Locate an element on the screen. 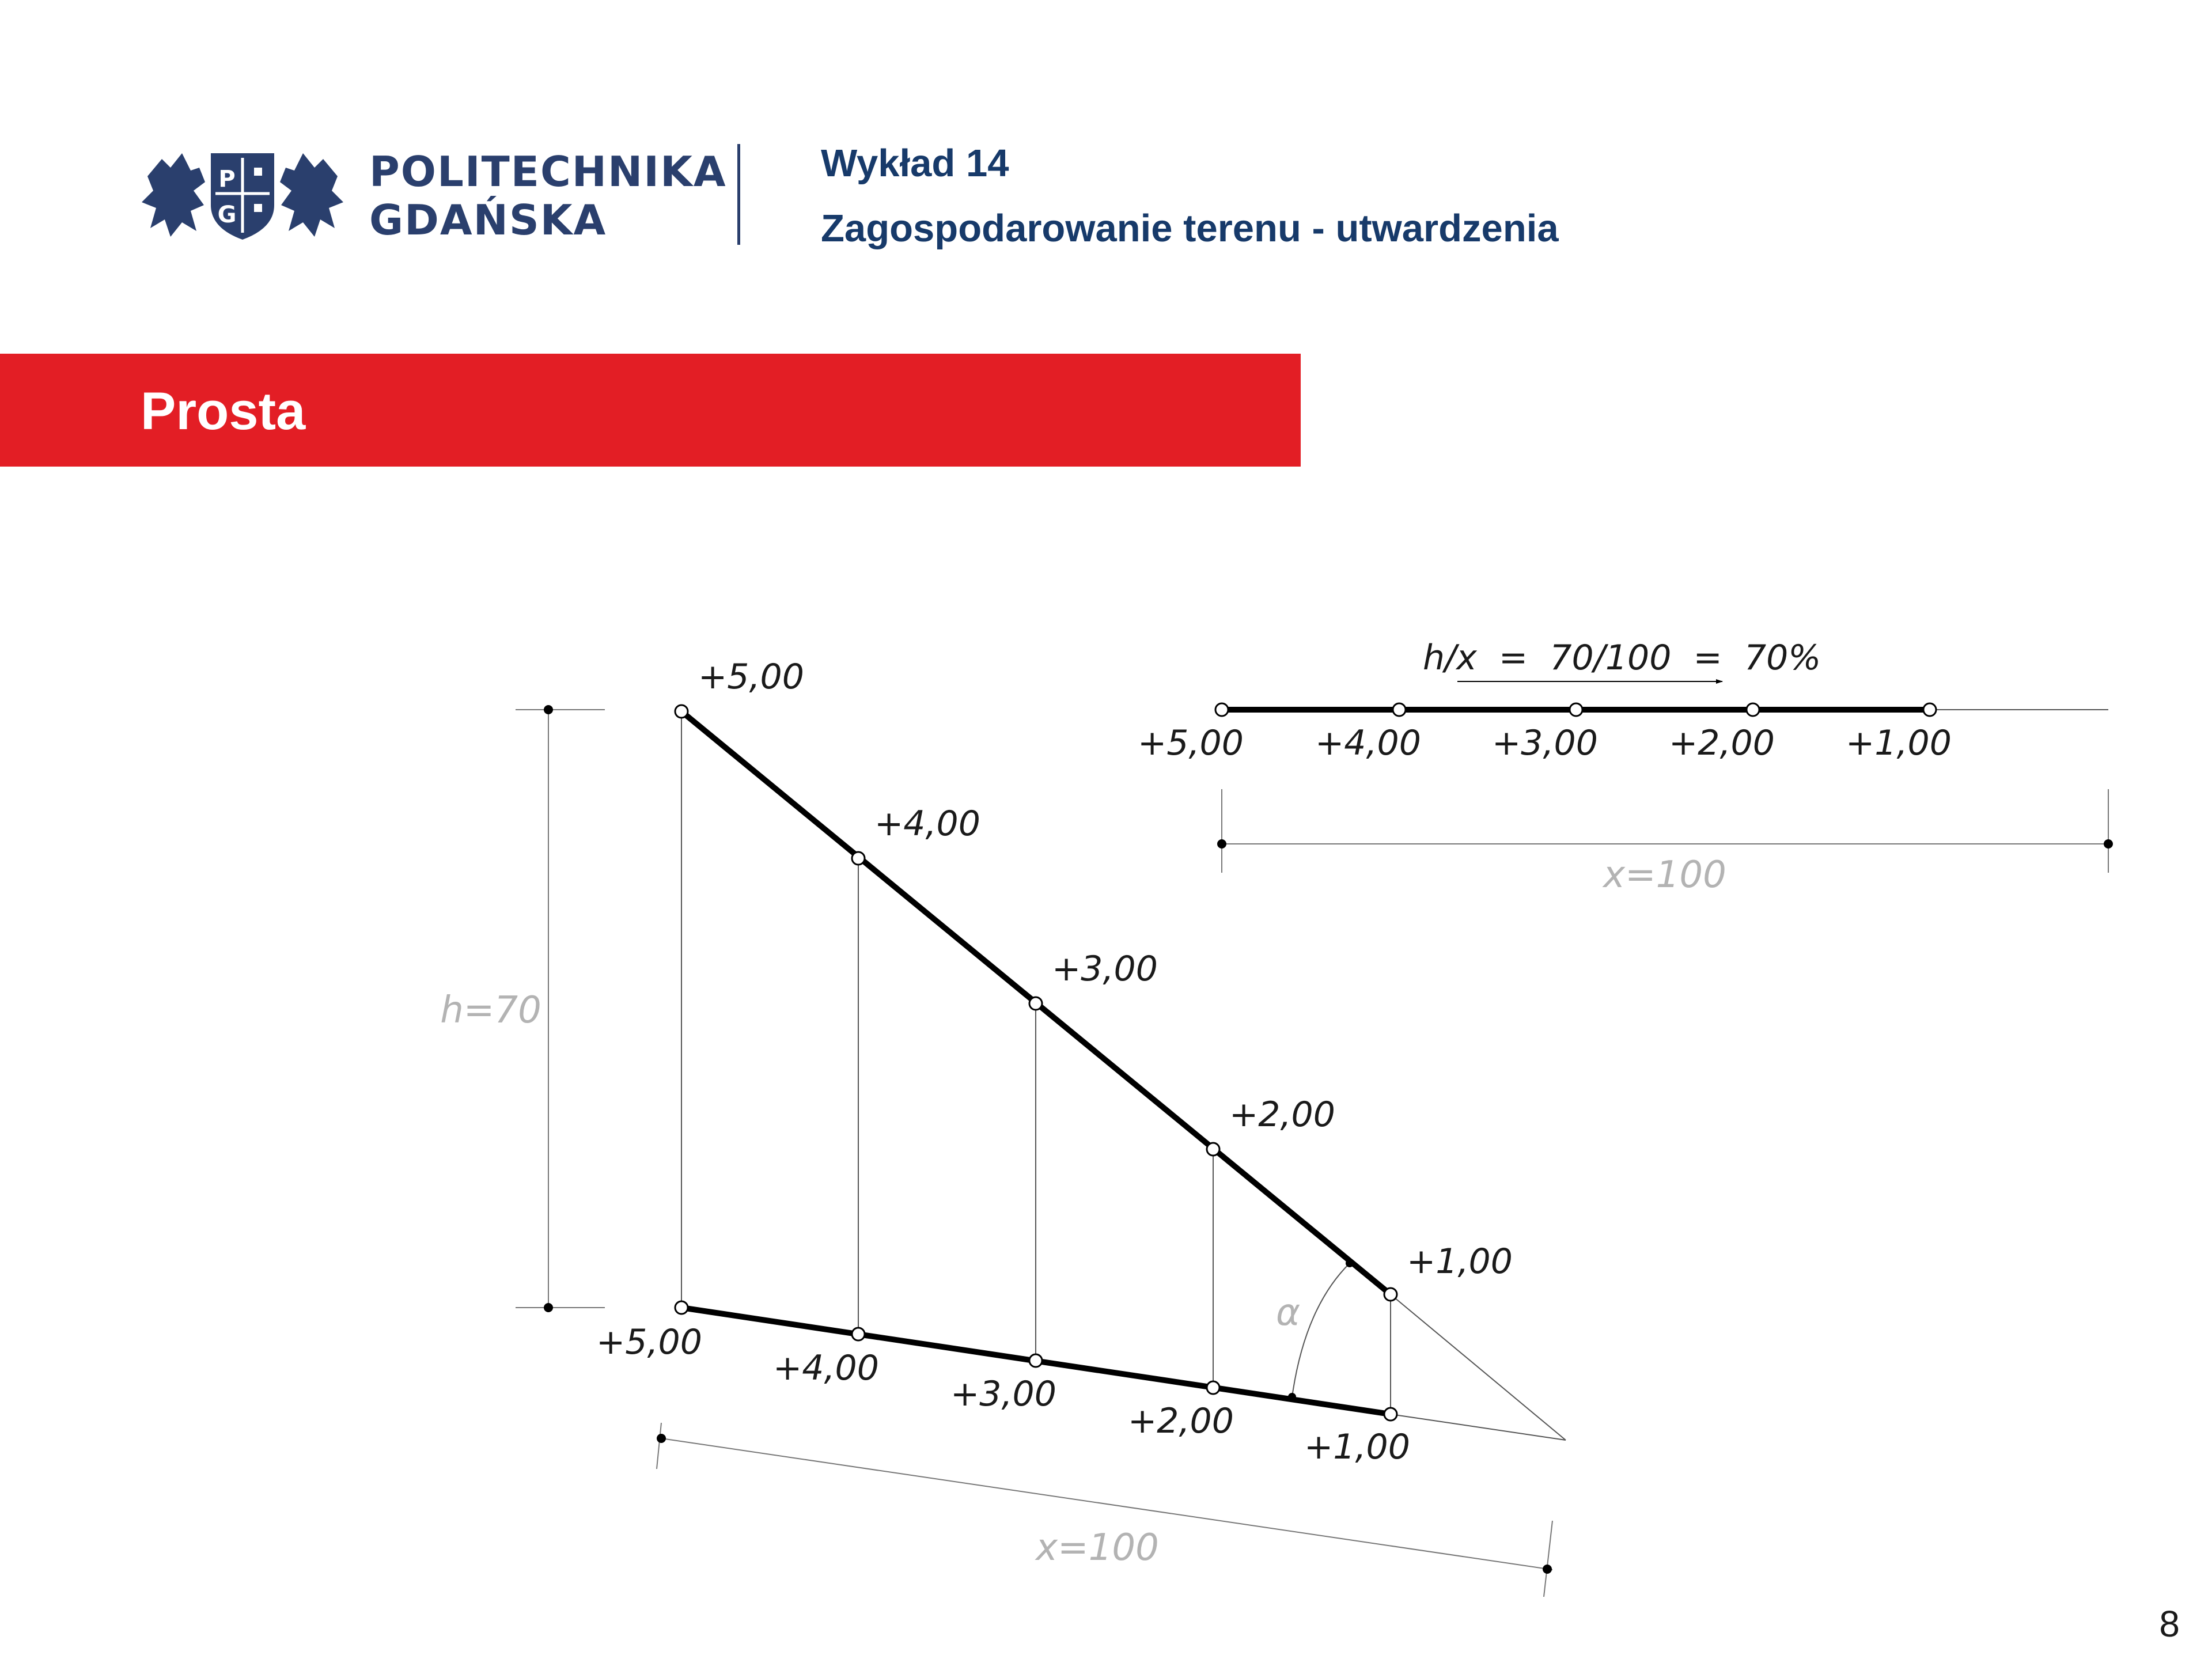  header-divider is located at coordinates (738, 194).